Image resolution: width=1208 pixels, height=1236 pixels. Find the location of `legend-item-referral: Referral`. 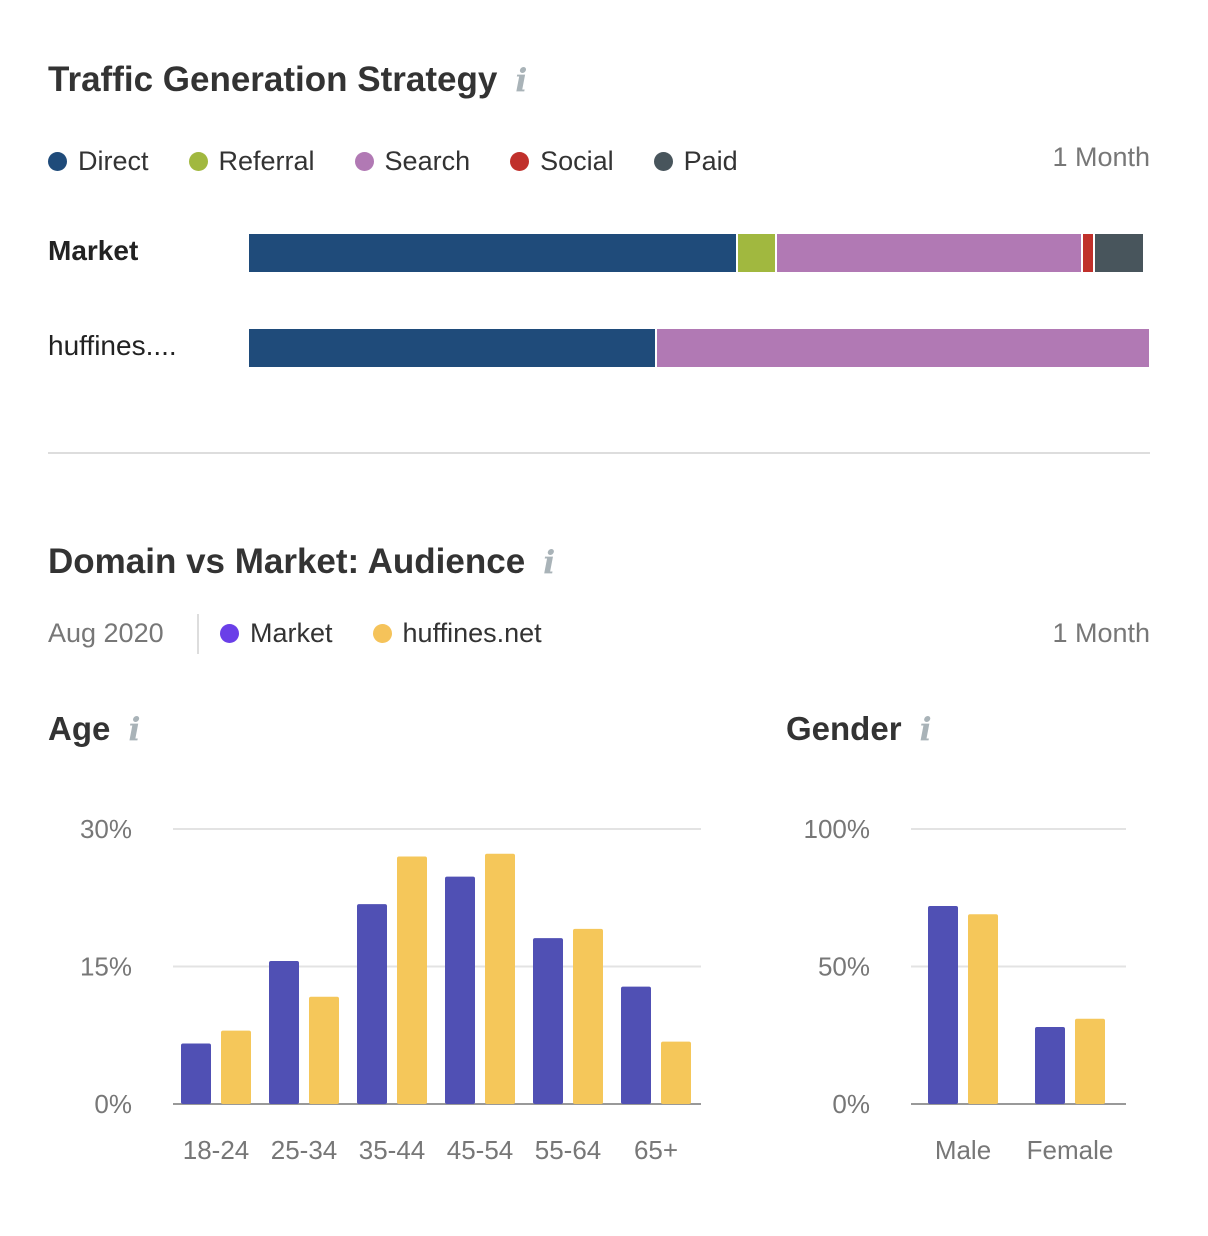

legend-item-referral: Referral is located at coordinates (251, 161).